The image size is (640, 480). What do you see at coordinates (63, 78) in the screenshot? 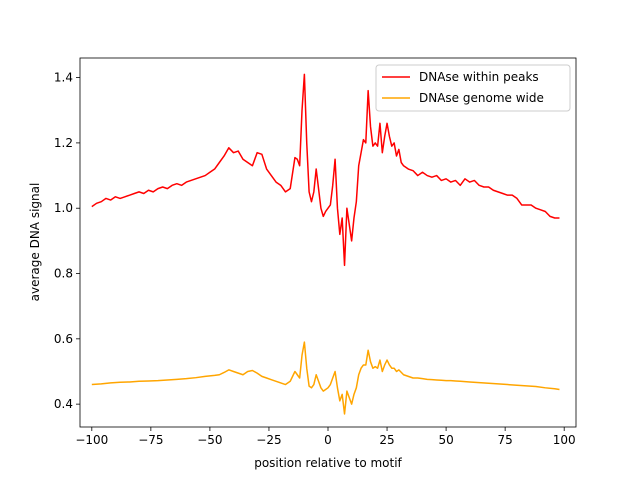
I see `y-tick-label: 1.4` at bounding box center [63, 78].